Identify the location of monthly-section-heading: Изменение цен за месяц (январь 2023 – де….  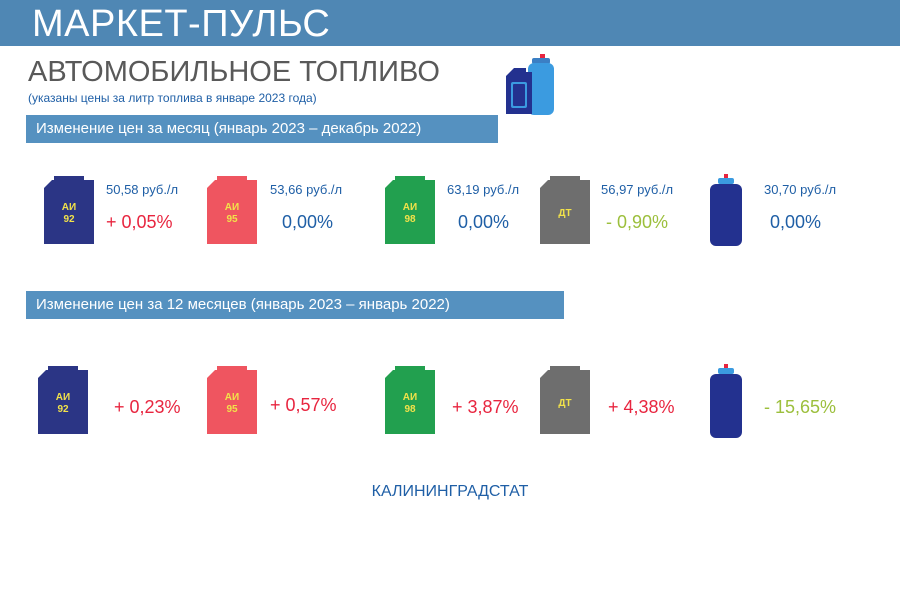
(262, 129).